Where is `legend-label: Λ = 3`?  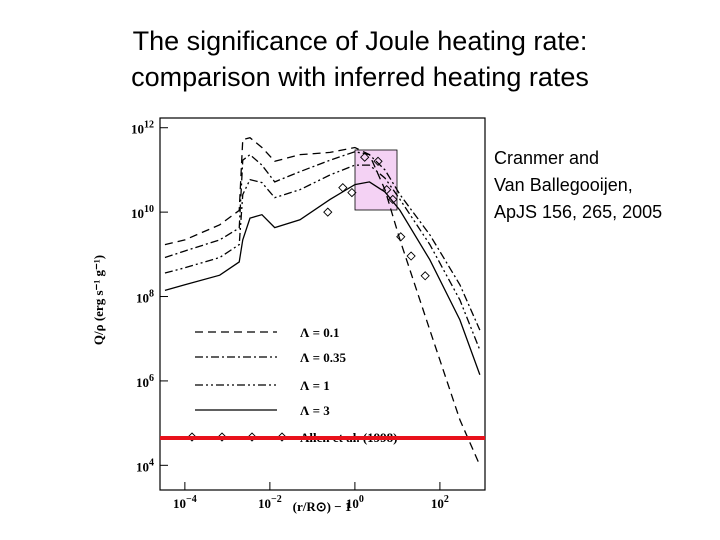
legend-label: Λ = 3 is located at coordinates (315, 410).